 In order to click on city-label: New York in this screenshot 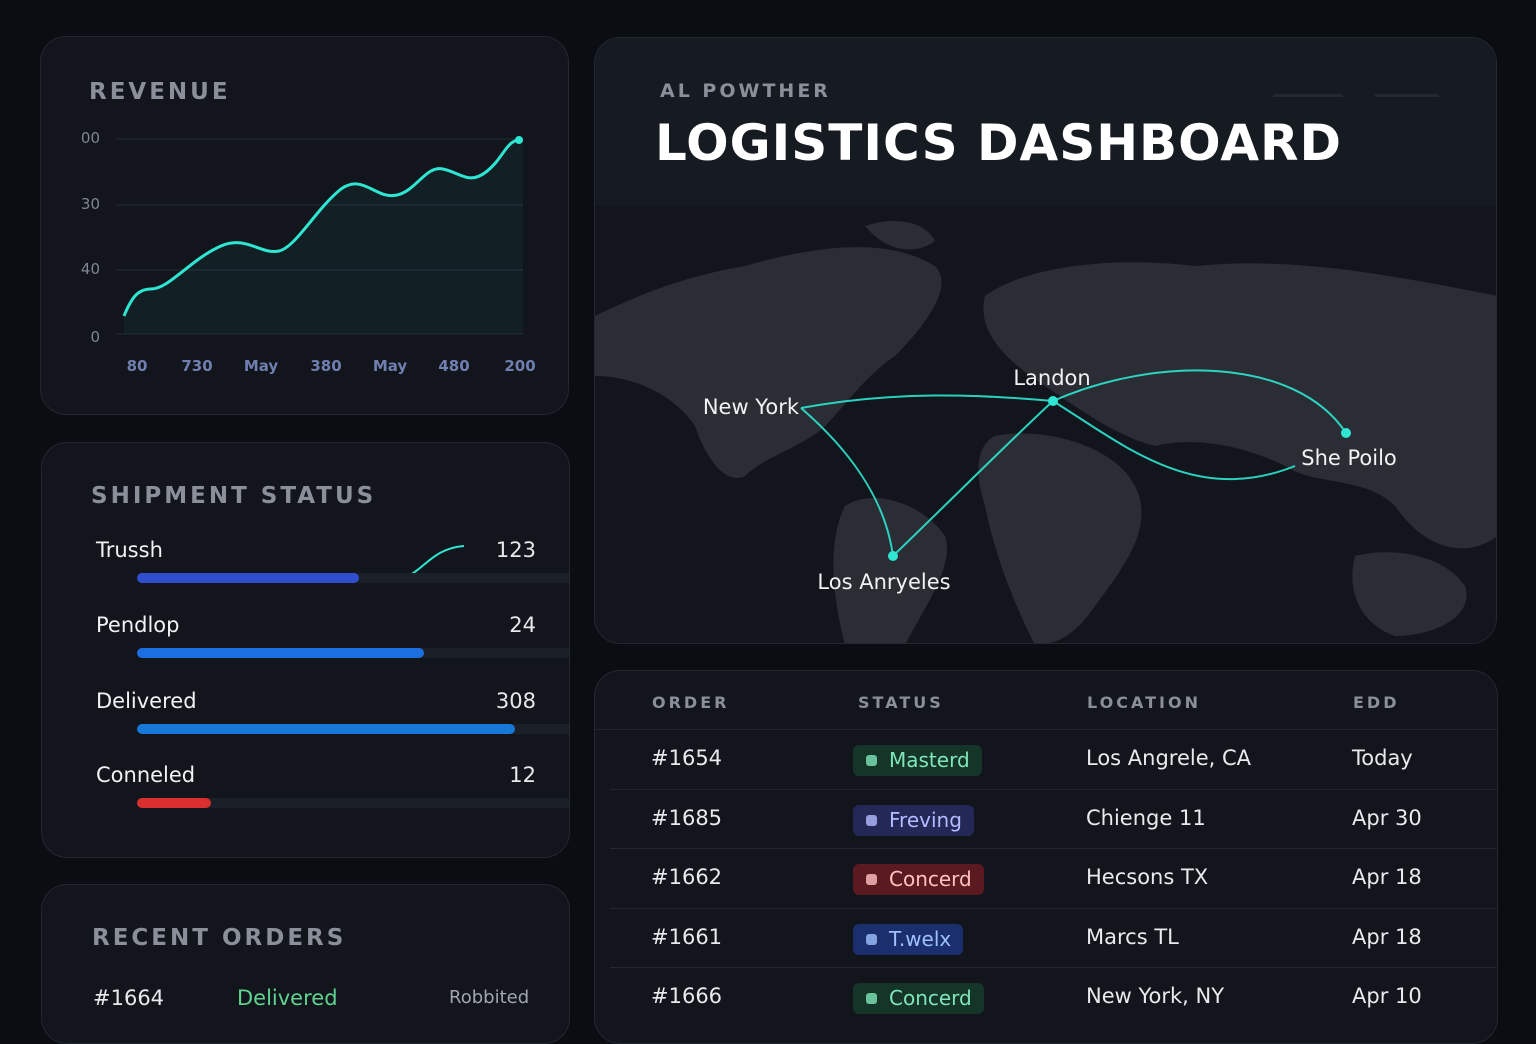, I will do `click(751, 407)`.